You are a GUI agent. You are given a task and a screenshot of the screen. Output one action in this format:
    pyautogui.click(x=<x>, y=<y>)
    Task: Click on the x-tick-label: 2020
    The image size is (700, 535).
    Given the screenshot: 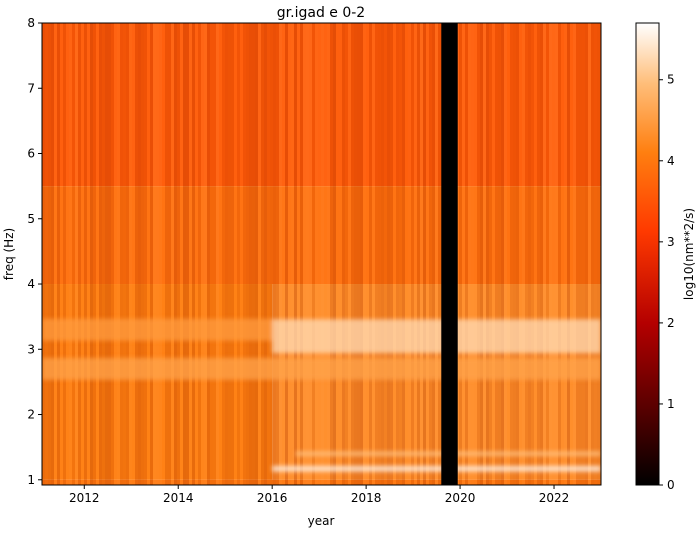 What is the action you would take?
    pyautogui.click(x=460, y=498)
    